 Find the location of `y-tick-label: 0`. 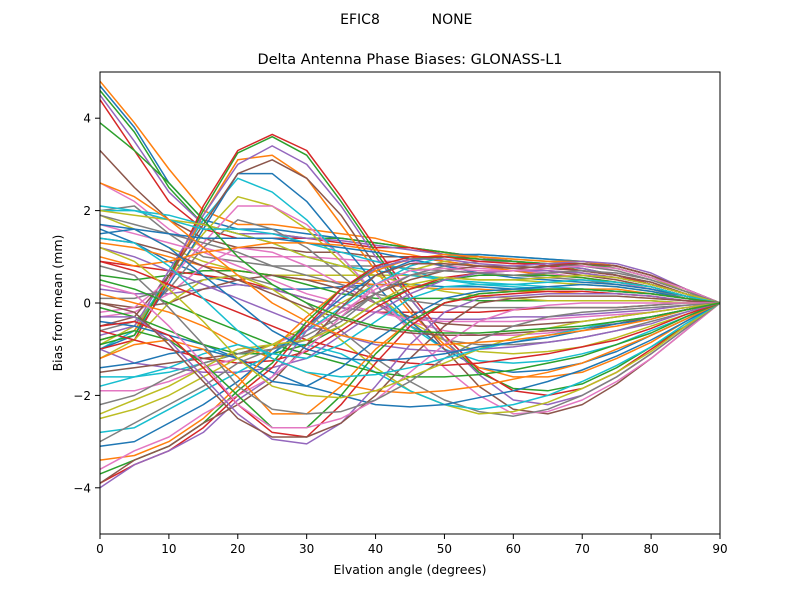

y-tick-label: 0 is located at coordinates (87, 304).